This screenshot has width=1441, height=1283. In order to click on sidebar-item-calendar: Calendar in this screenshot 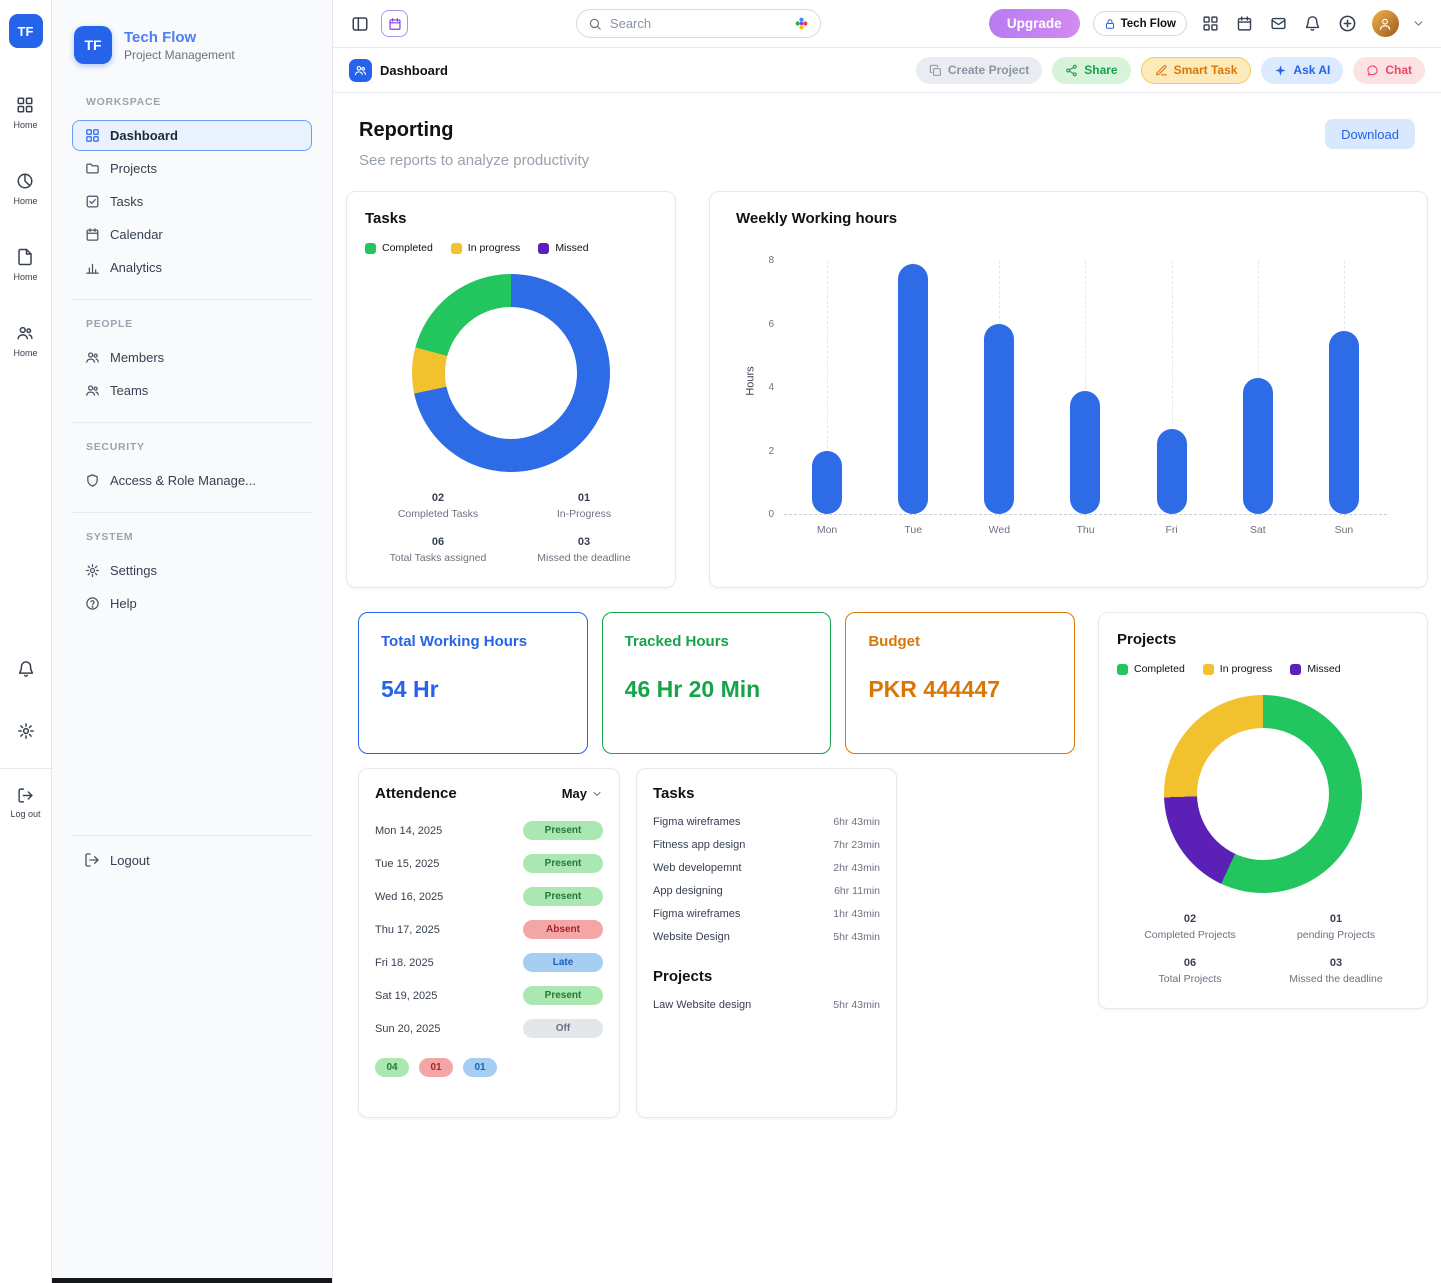, I will do `click(192, 234)`.